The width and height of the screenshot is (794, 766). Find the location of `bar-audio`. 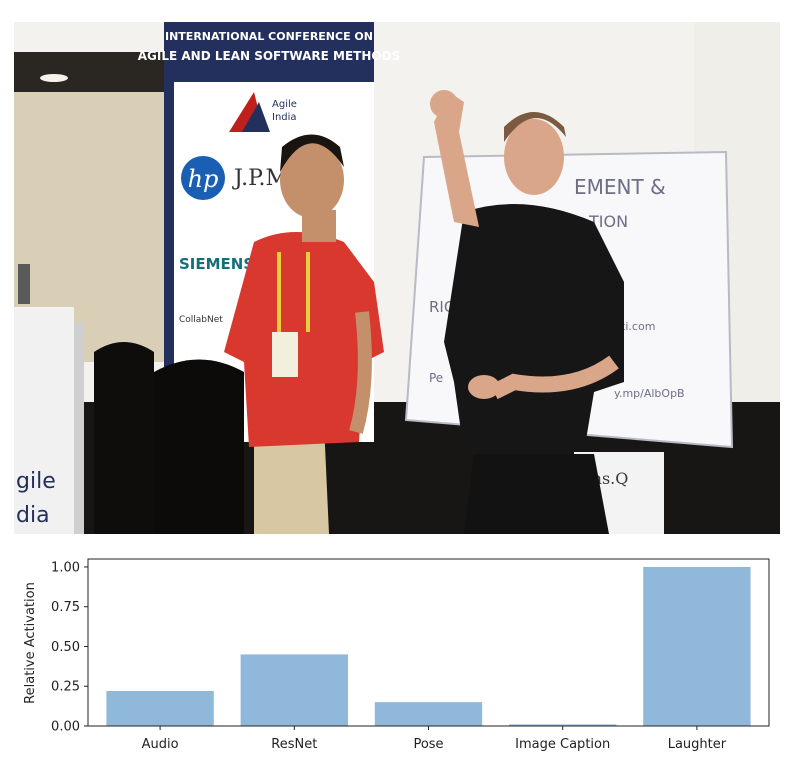

bar-audio is located at coordinates (160, 708).